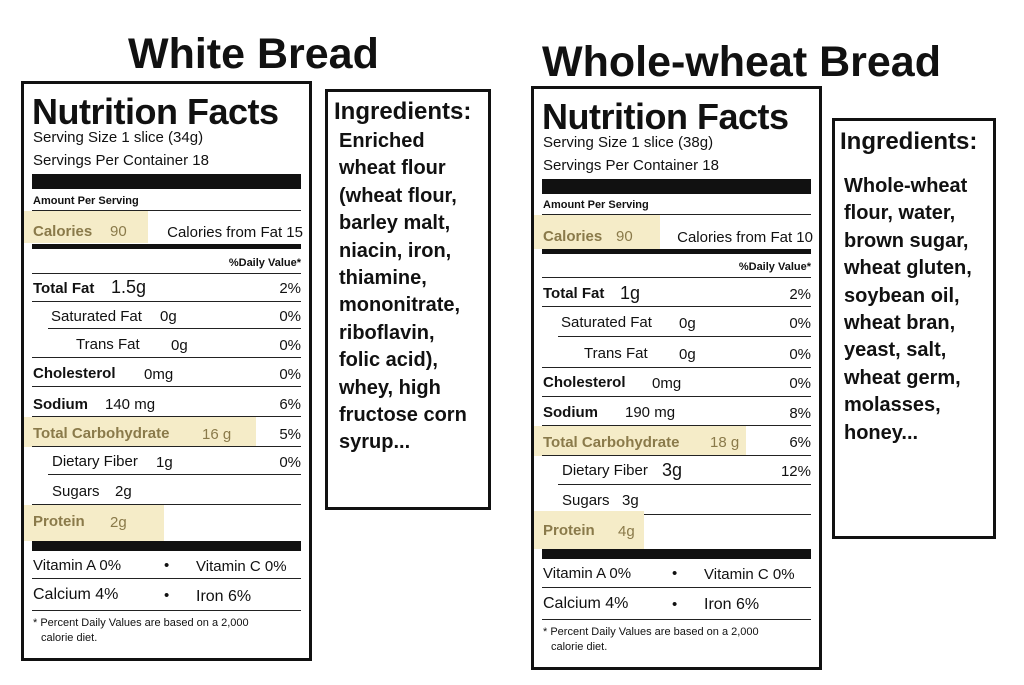 This screenshot has height=685, width=1024. Describe the element at coordinates (235, 232) in the screenshot. I see `calories-from-fat: Calories from Fat 15` at that location.